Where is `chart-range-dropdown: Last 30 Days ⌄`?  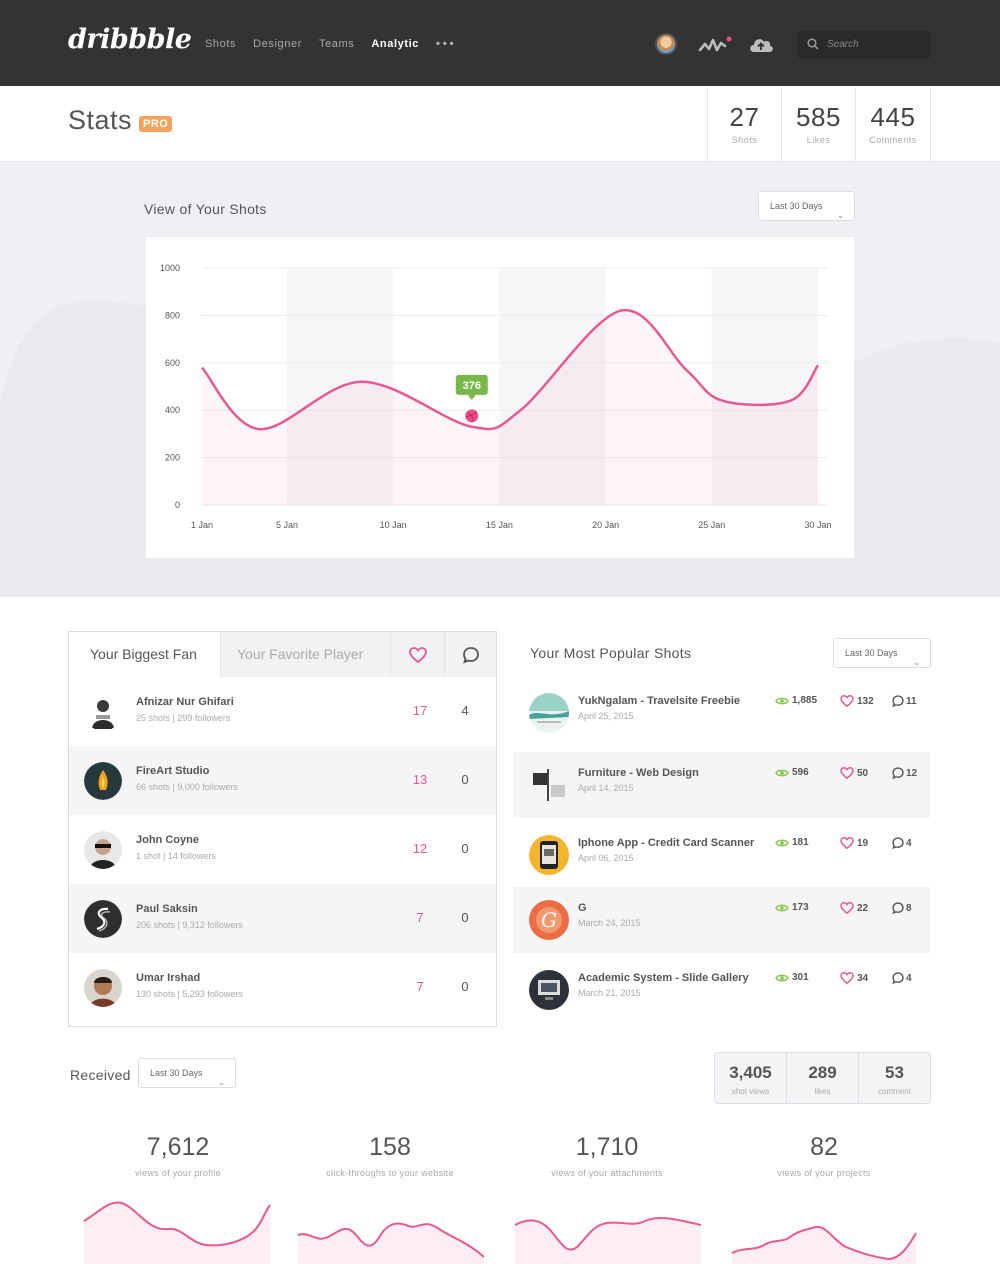 chart-range-dropdown: Last 30 Days ⌄ is located at coordinates (806, 206).